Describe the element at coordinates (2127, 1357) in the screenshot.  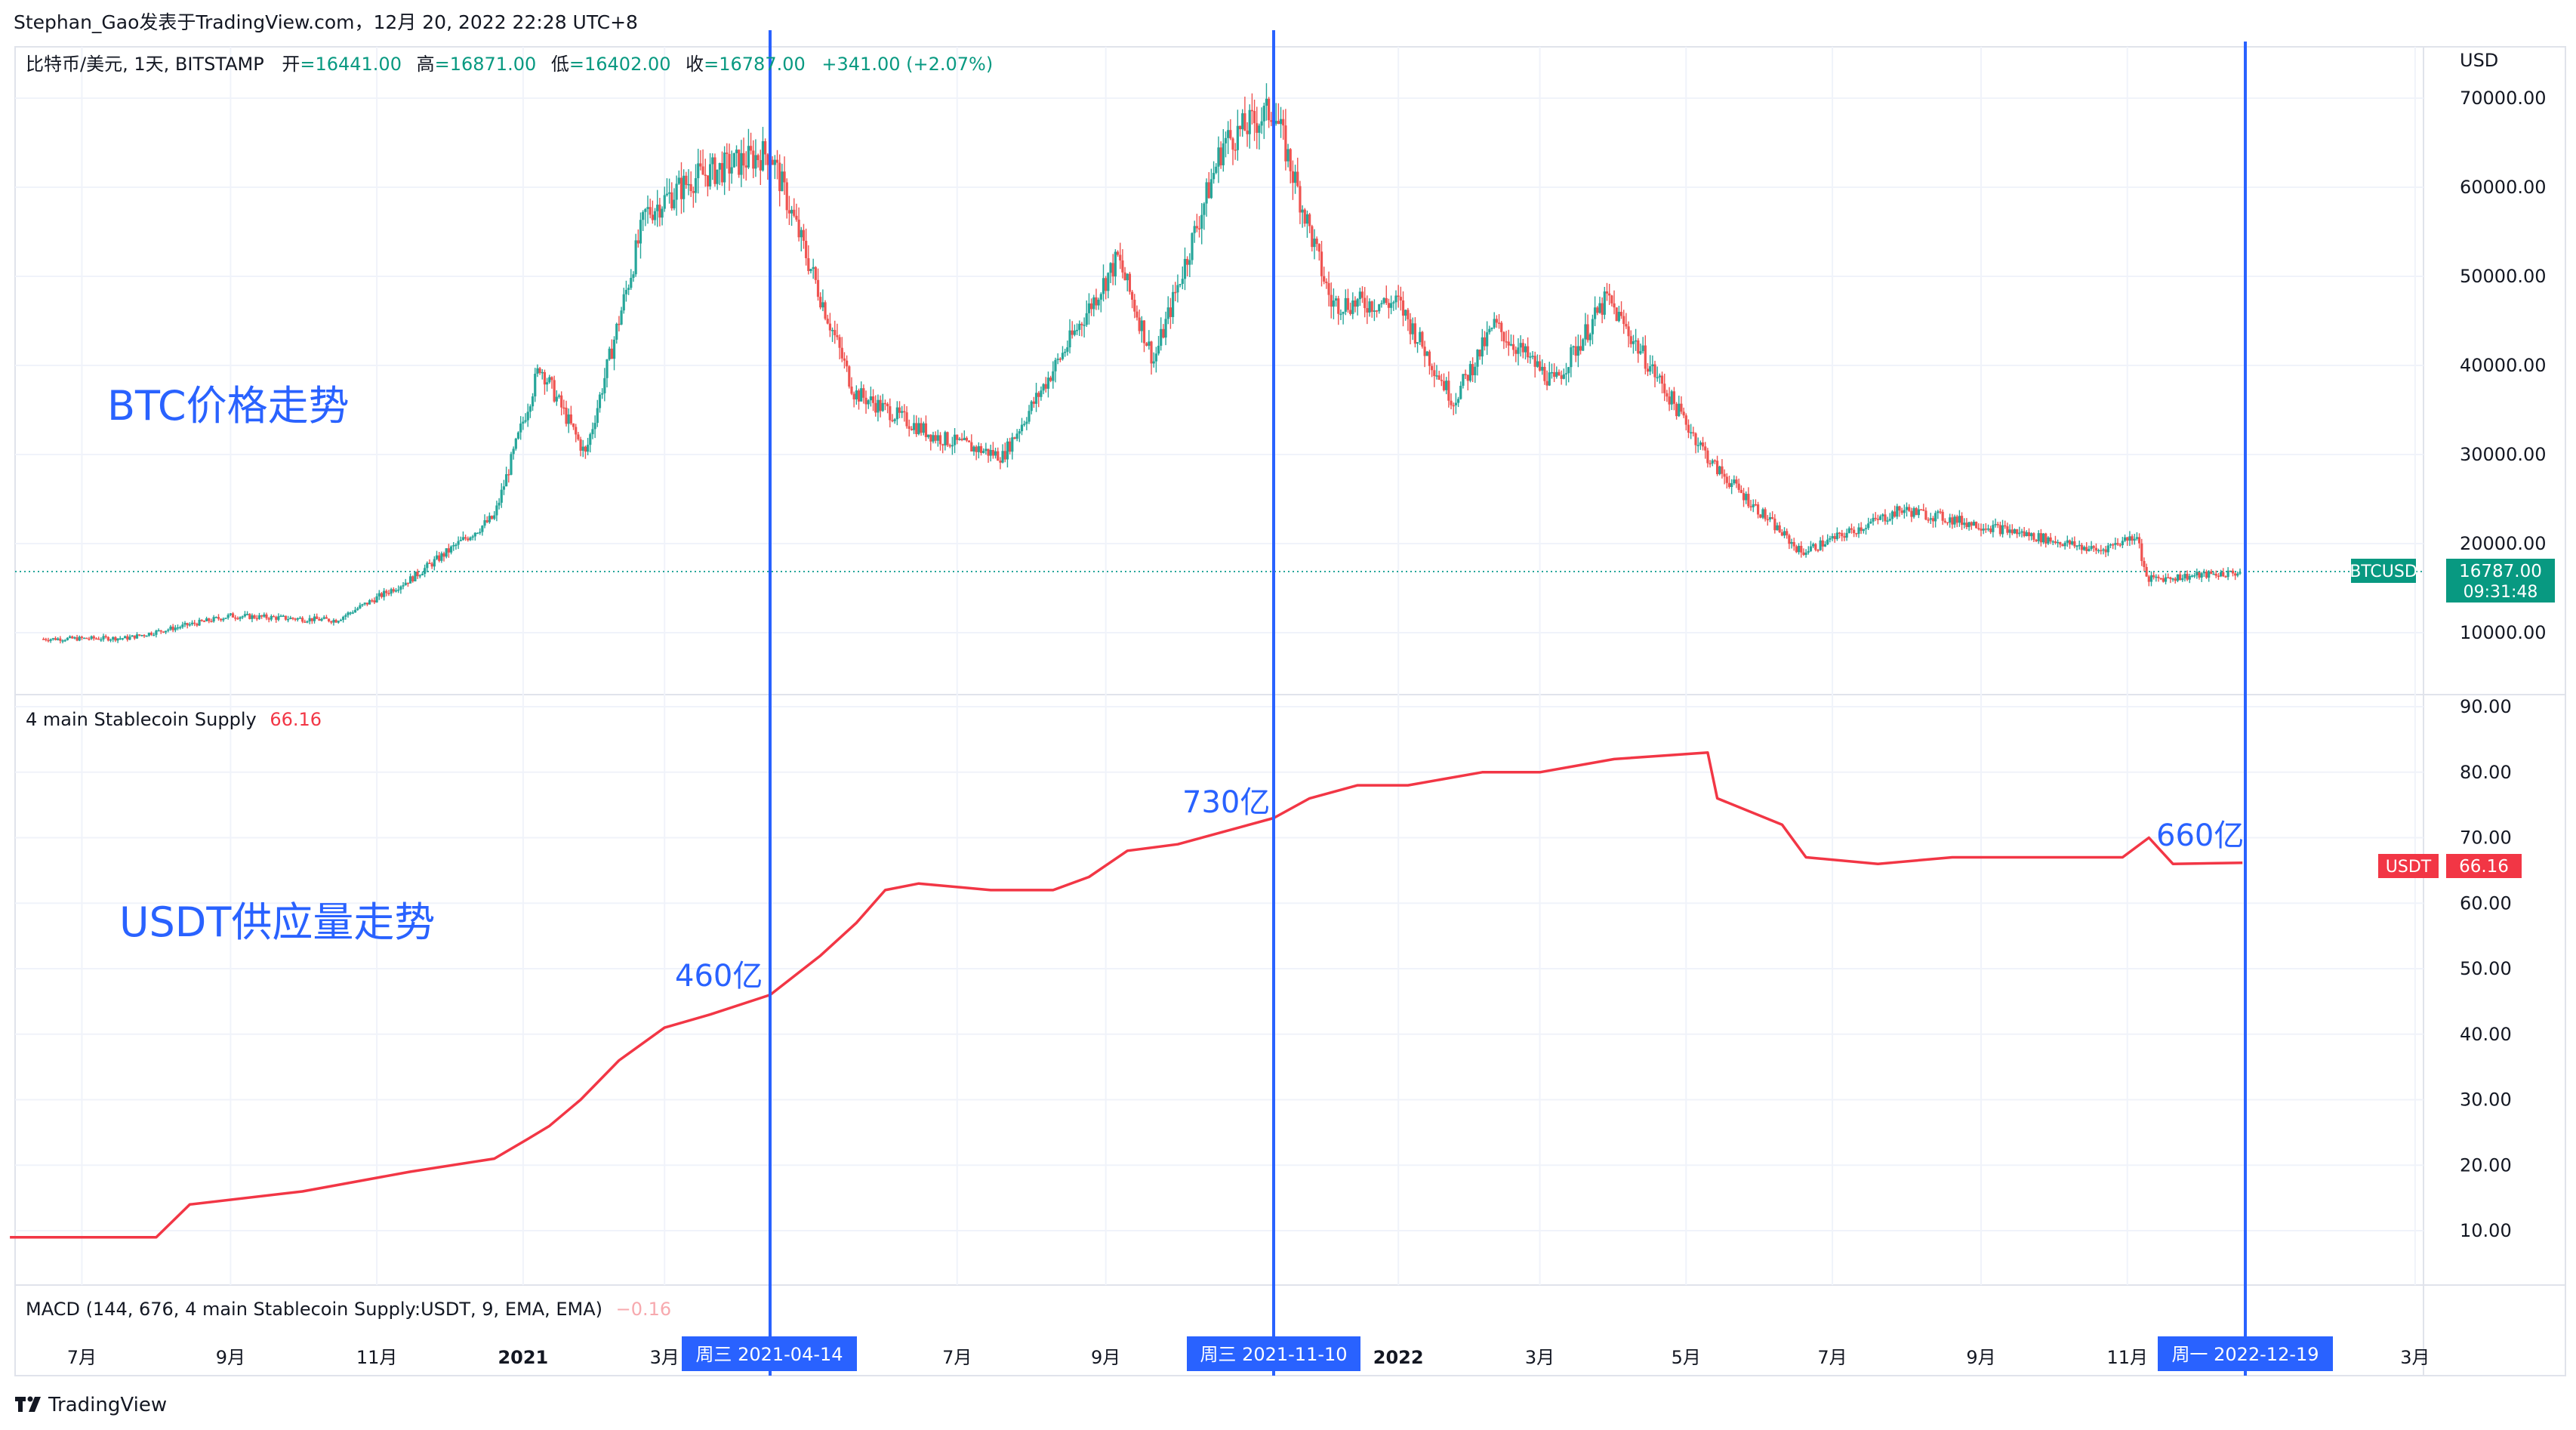
I see `time-axis-label: 11月` at that location.